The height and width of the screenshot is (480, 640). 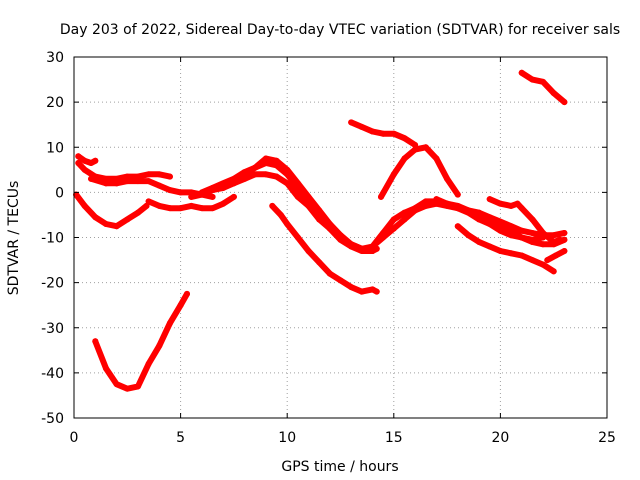 I want to click on y-tick-label: -20, so click(x=52, y=284).